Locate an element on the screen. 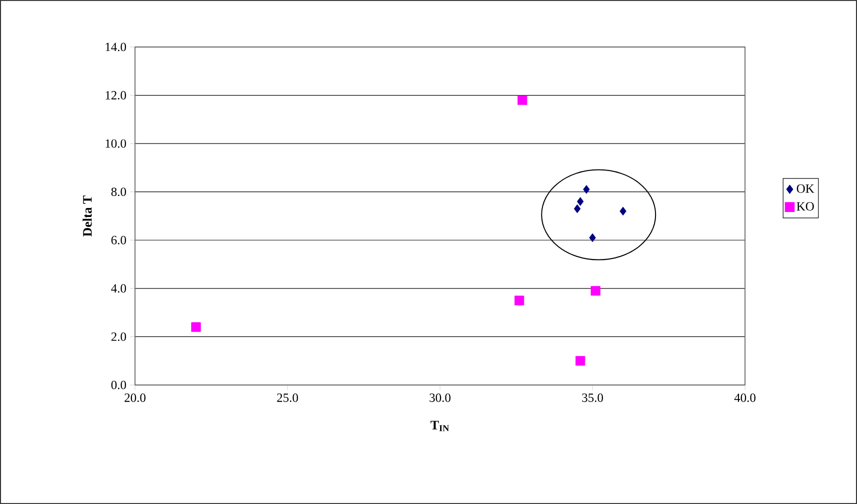  x-tick-label: 35.0 is located at coordinates (592, 398).